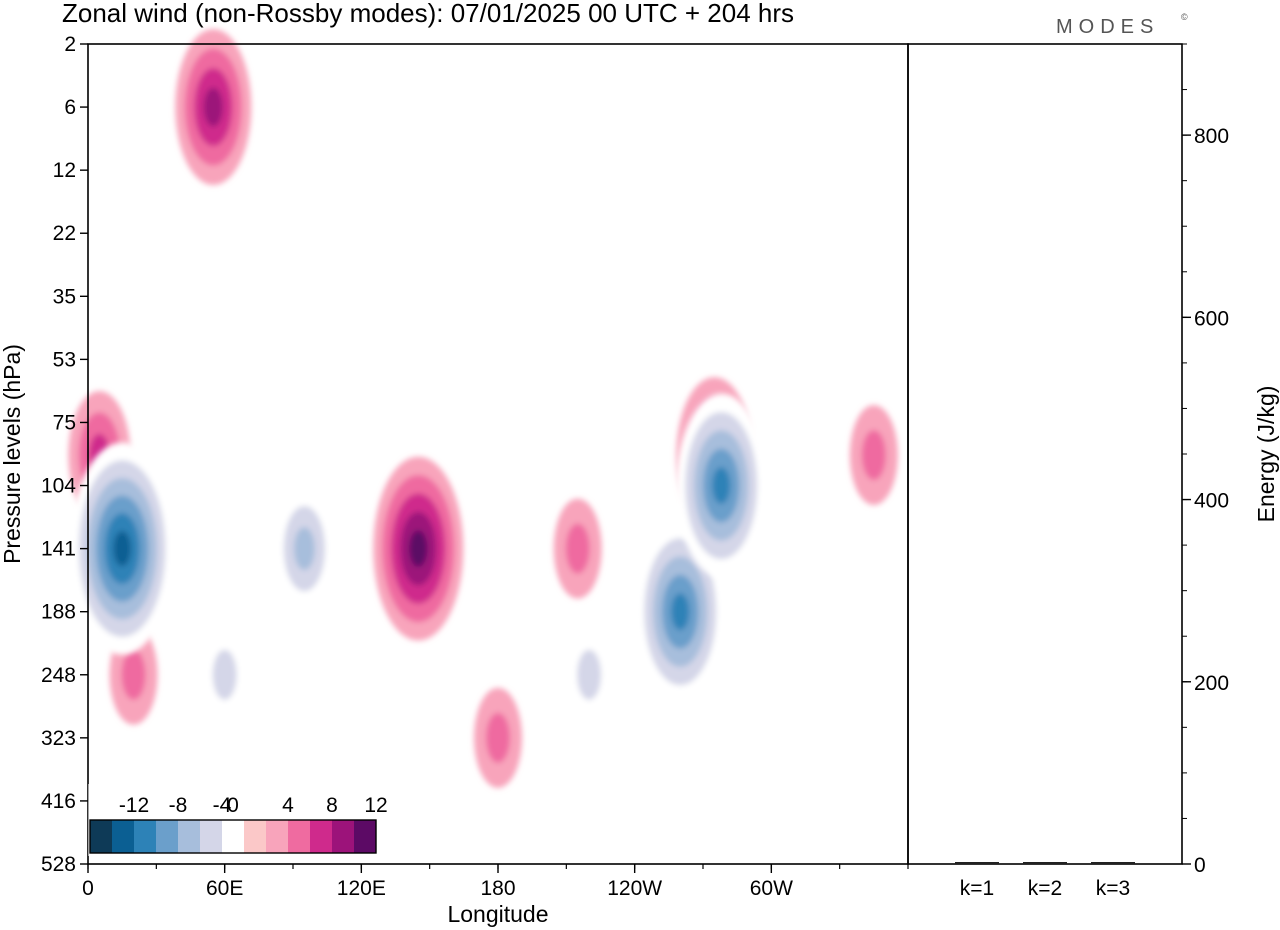  I want to click on colorbar: -12 -8 -40 4 8 12, so click(238, 820).